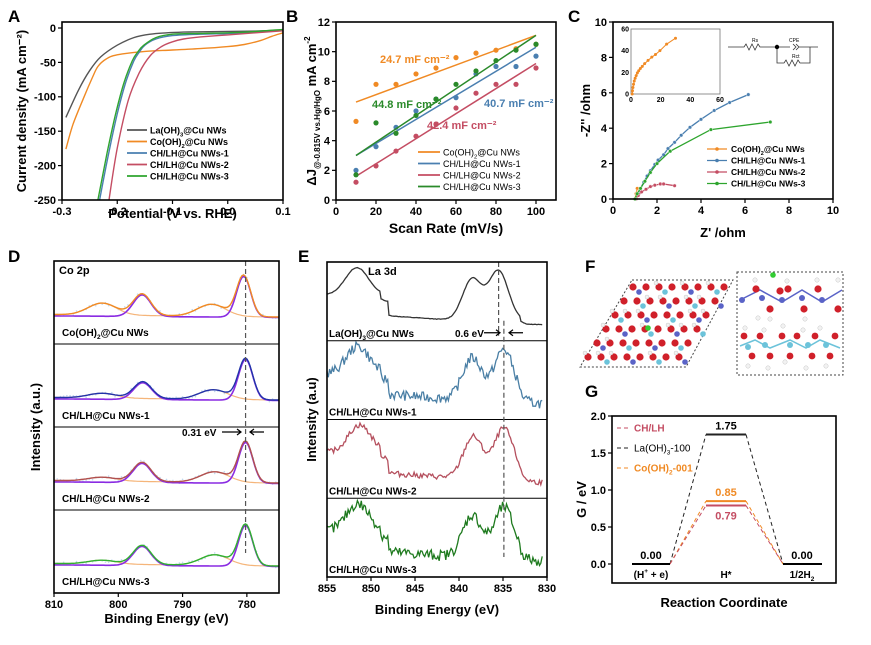 Image resolution: width=871 pixels, height=645 pixels. I want to click on panel-a-y-tick-label: 0, so click(53, 29).